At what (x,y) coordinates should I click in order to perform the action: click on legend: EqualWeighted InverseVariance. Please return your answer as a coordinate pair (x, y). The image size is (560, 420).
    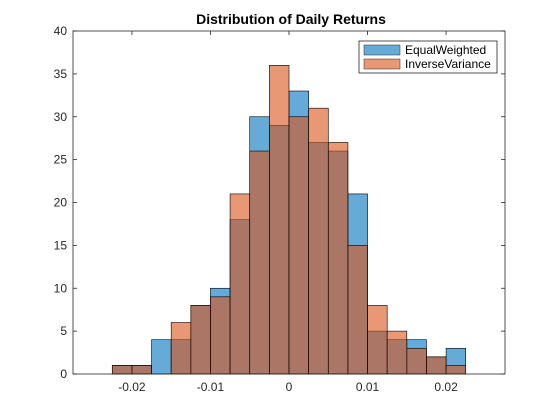
    Looking at the image, I should click on (428, 57).